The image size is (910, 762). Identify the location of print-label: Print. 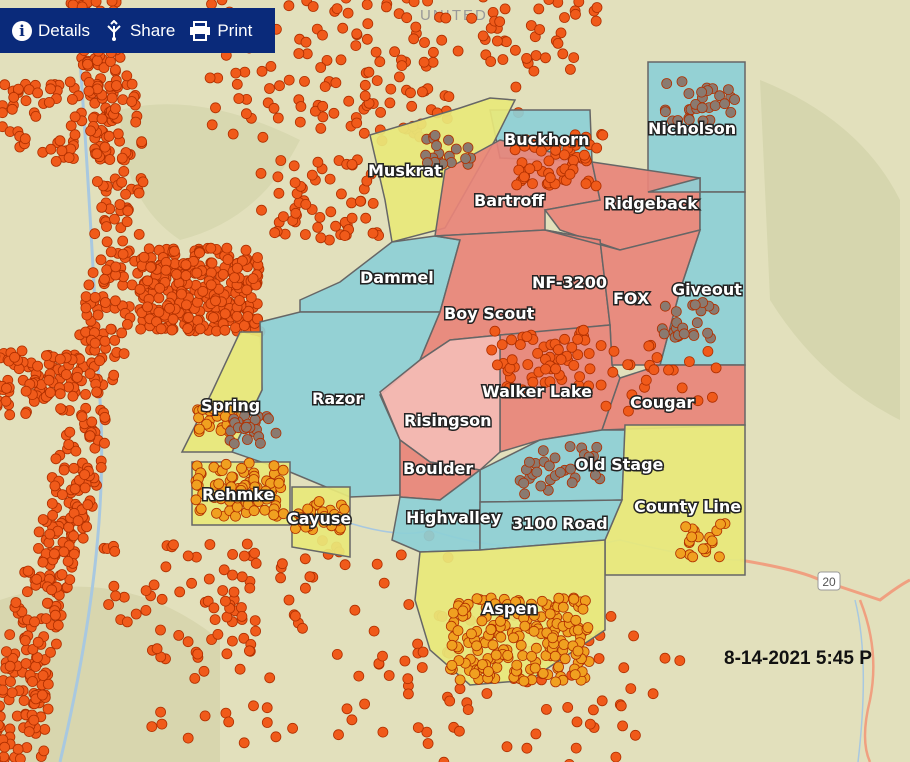
(235, 30).